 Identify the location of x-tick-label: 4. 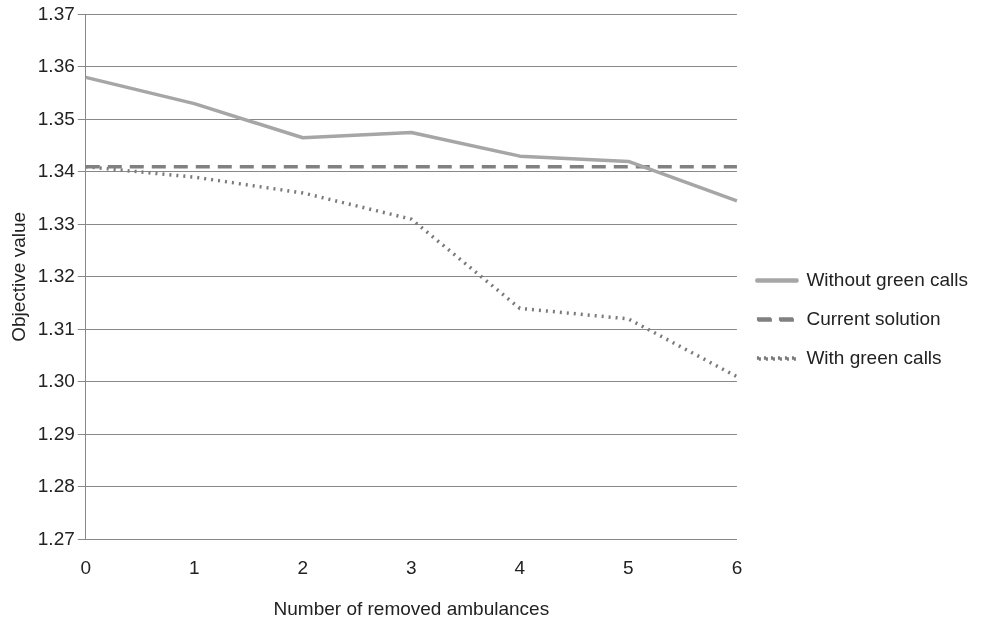
(520, 568).